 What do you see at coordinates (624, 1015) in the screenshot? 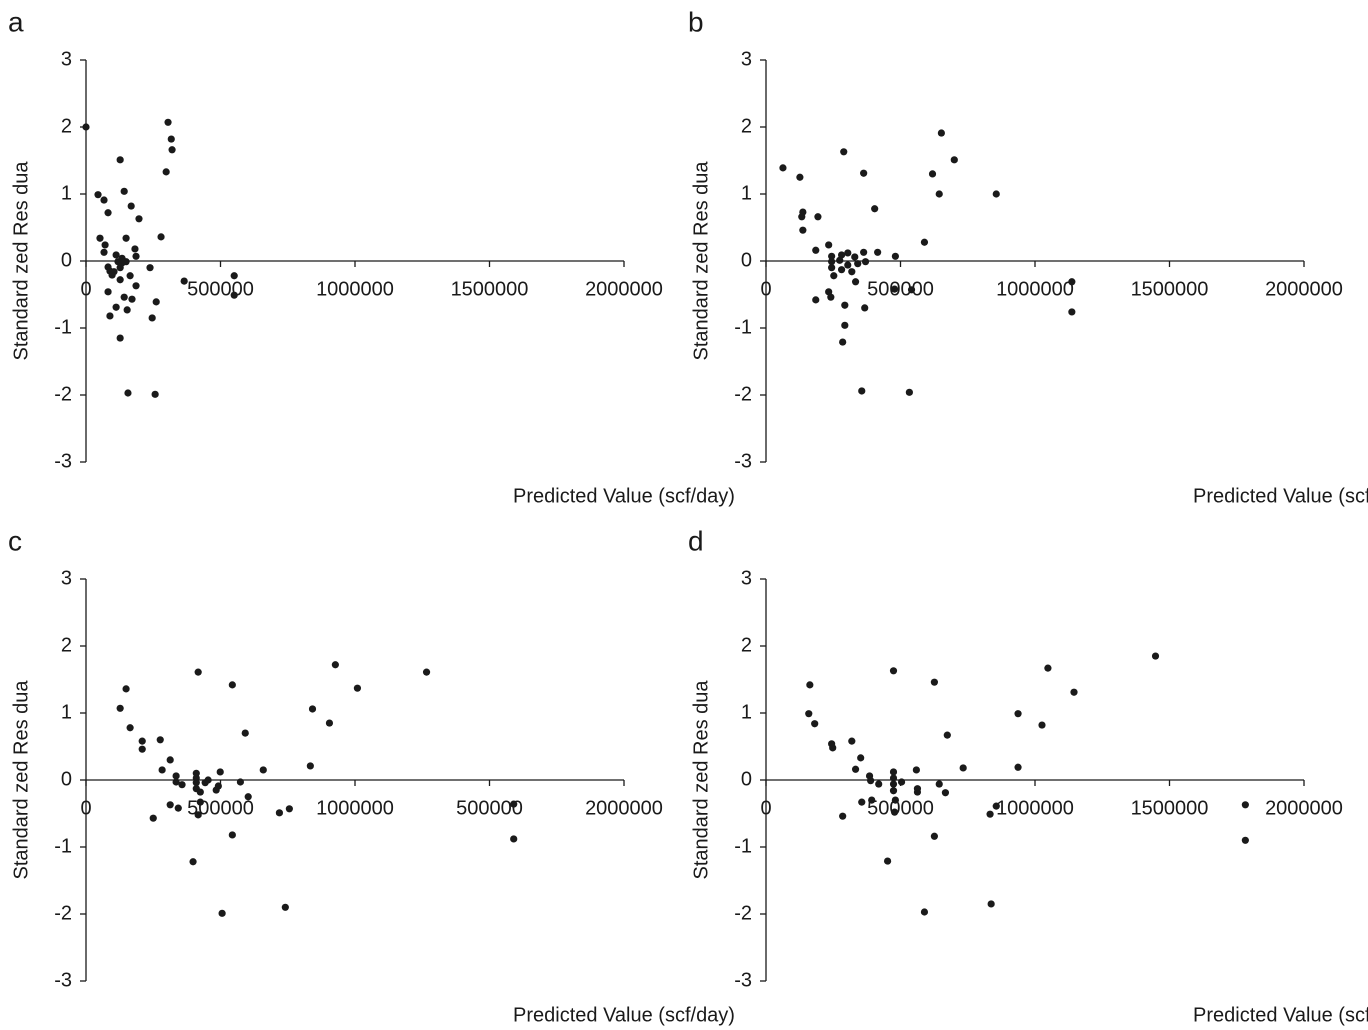
I see `x-axis-label: Predicted Value (scf/day)` at bounding box center [624, 1015].